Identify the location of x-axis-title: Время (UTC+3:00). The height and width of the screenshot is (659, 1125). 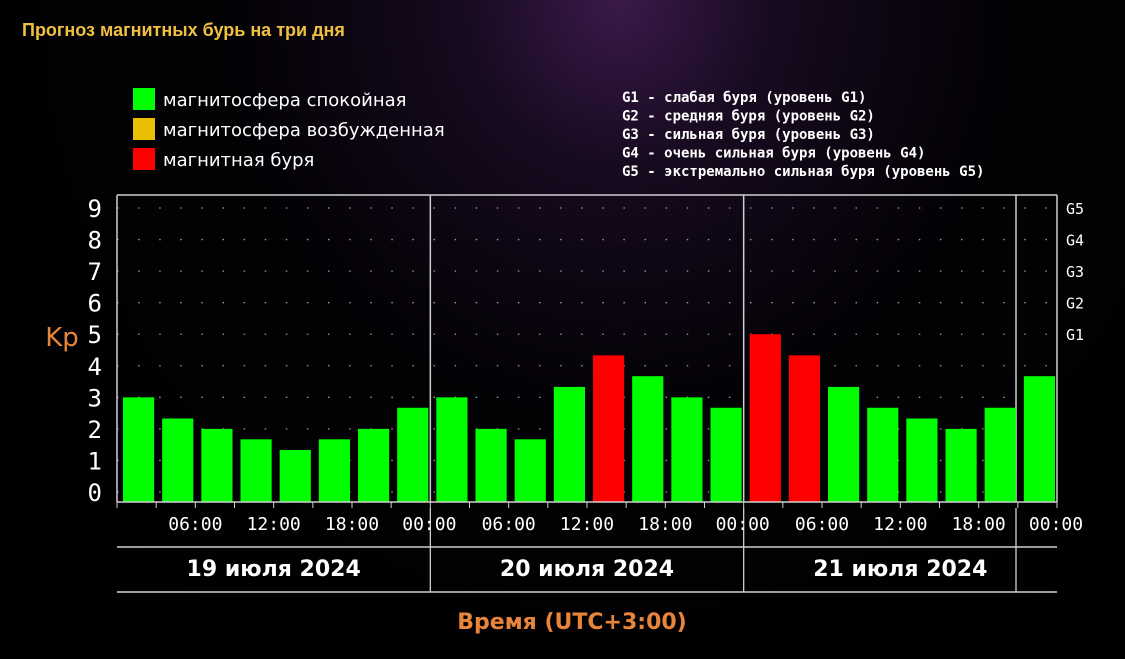
(572, 622).